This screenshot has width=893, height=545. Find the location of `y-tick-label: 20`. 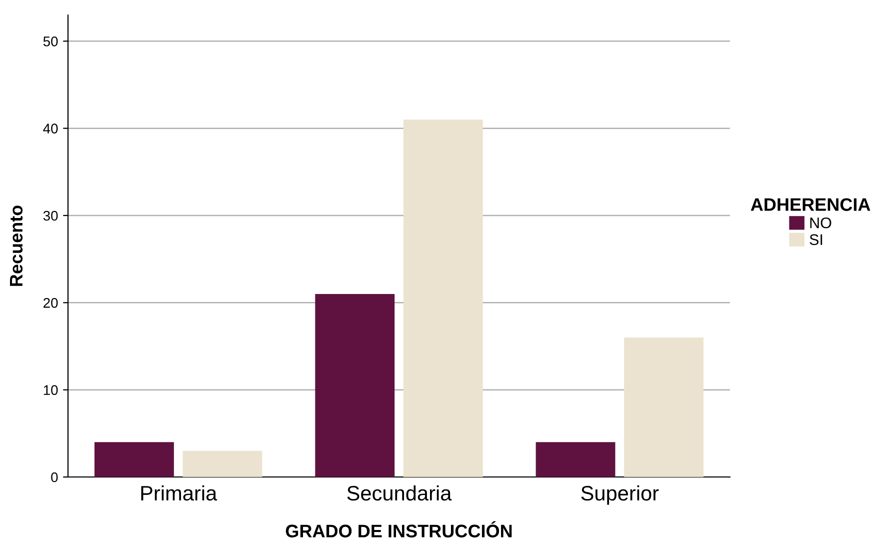

y-tick-label: 20 is located at coordinates (51, 303).